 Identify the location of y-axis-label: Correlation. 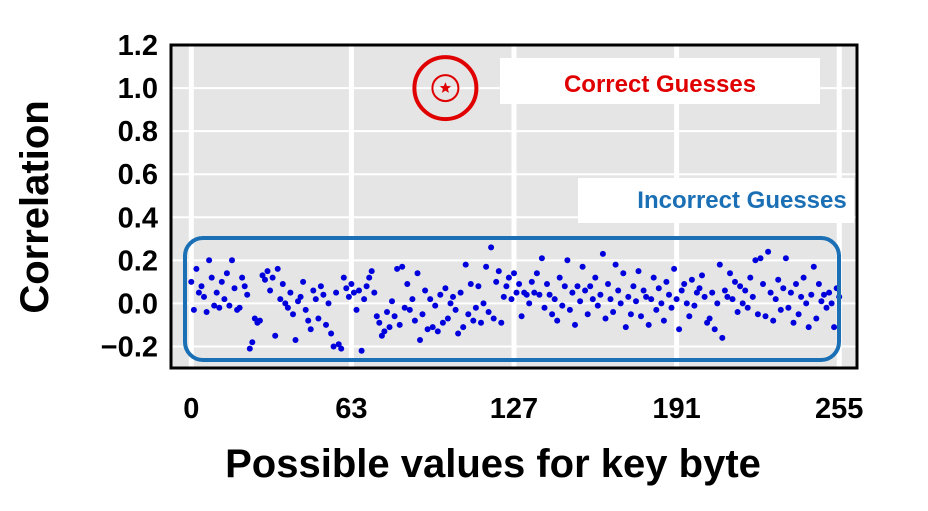
(35, 206).